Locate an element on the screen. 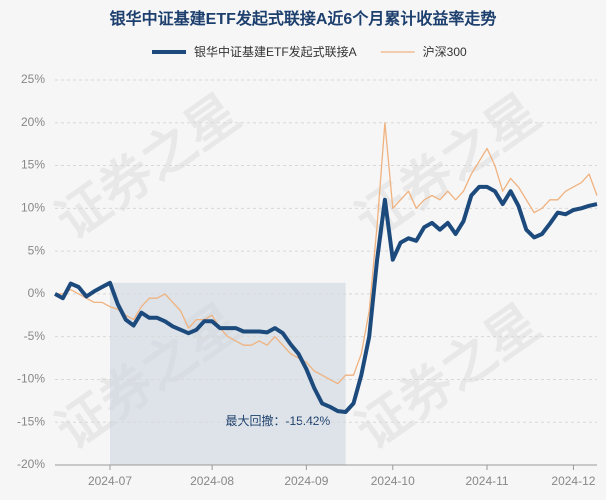 Image resolution: width=606 pixels, height=500 pixels. y-tick-label: -15% is located at coordinates (31, 421).